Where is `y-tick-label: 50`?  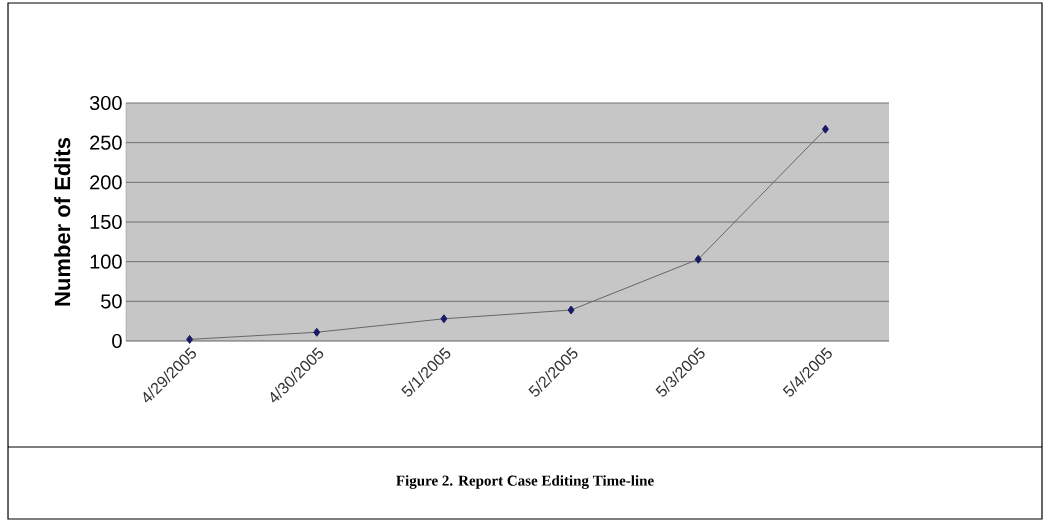 y-tick-label: 50 is located at coordinates (111, 301).